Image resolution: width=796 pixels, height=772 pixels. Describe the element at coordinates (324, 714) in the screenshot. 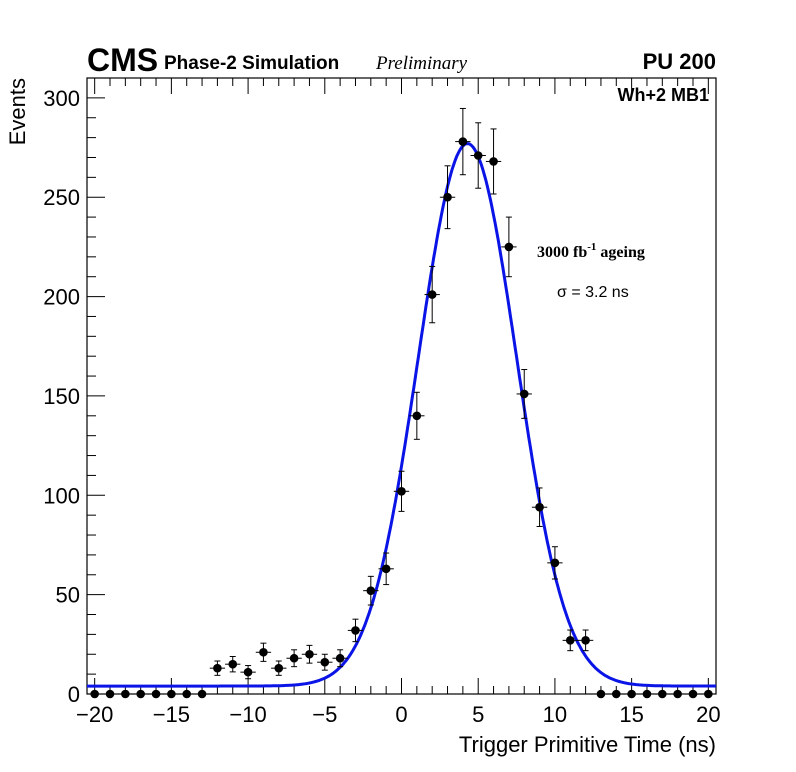

I see `x-tick-label: −5` at that location.